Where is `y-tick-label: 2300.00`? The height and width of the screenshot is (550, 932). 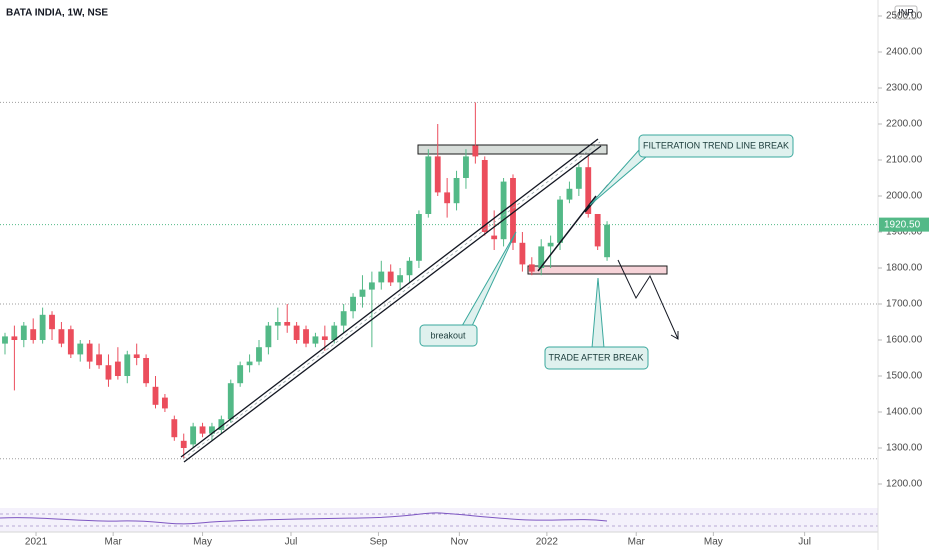 y-tick-label: 2300.00 is located at coordinates (904, 88).